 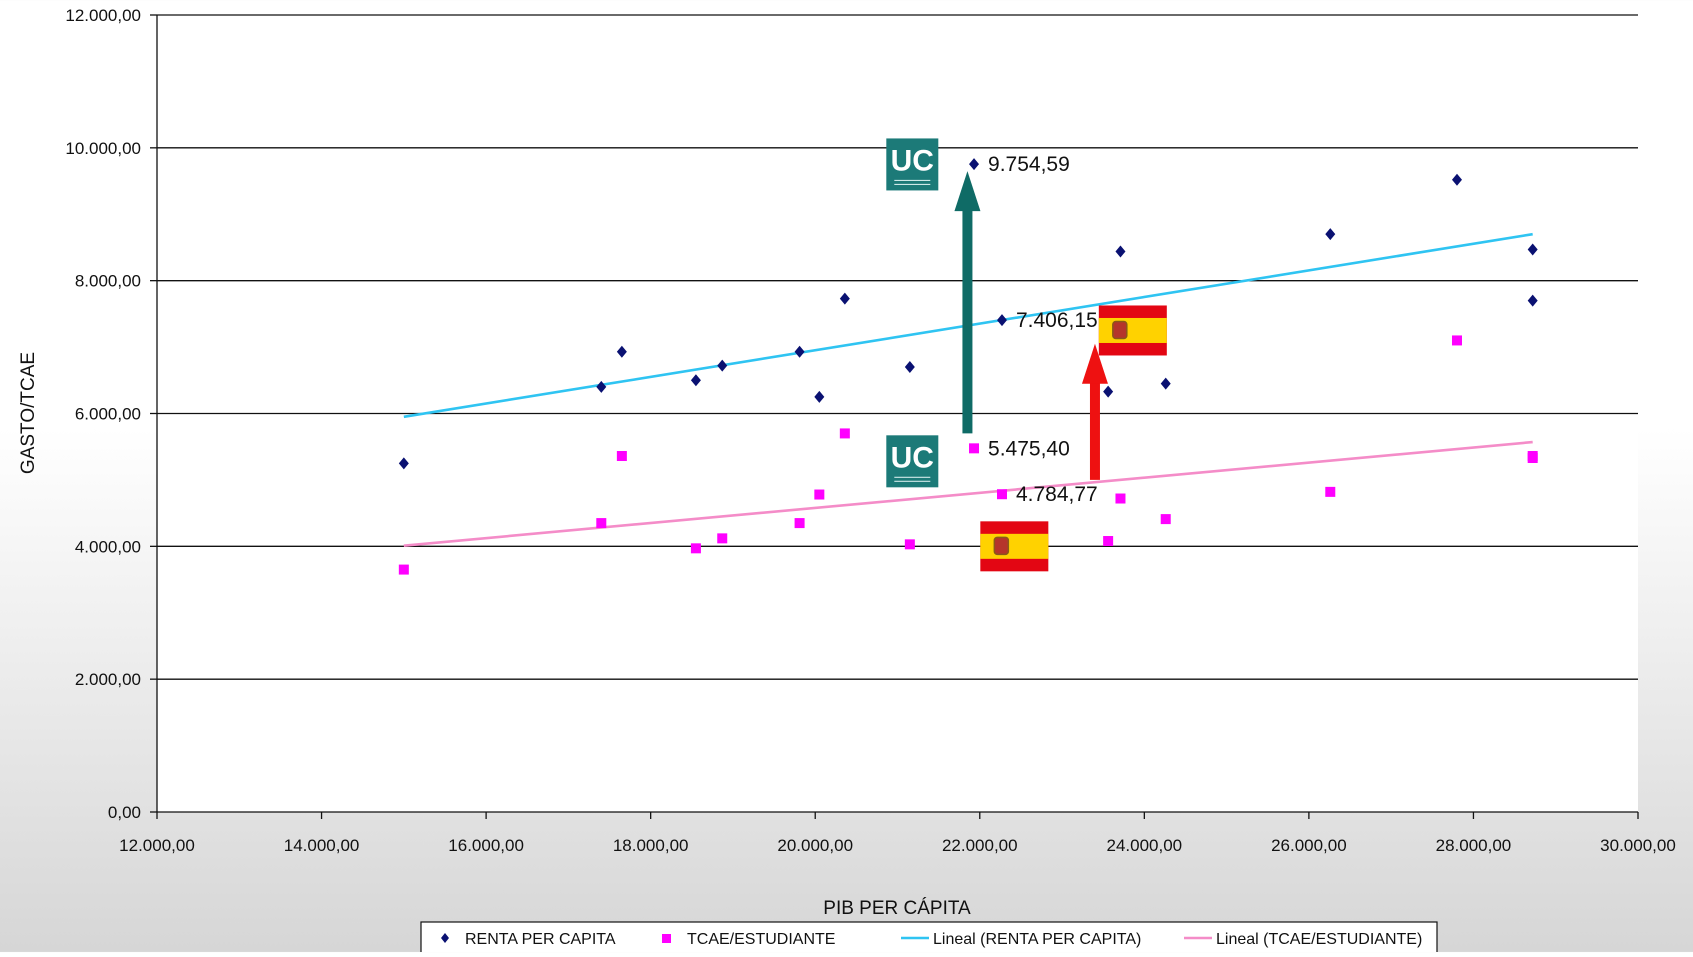 I want to click on value-annotation: 9.754,59, so click(x=1029, y=164).